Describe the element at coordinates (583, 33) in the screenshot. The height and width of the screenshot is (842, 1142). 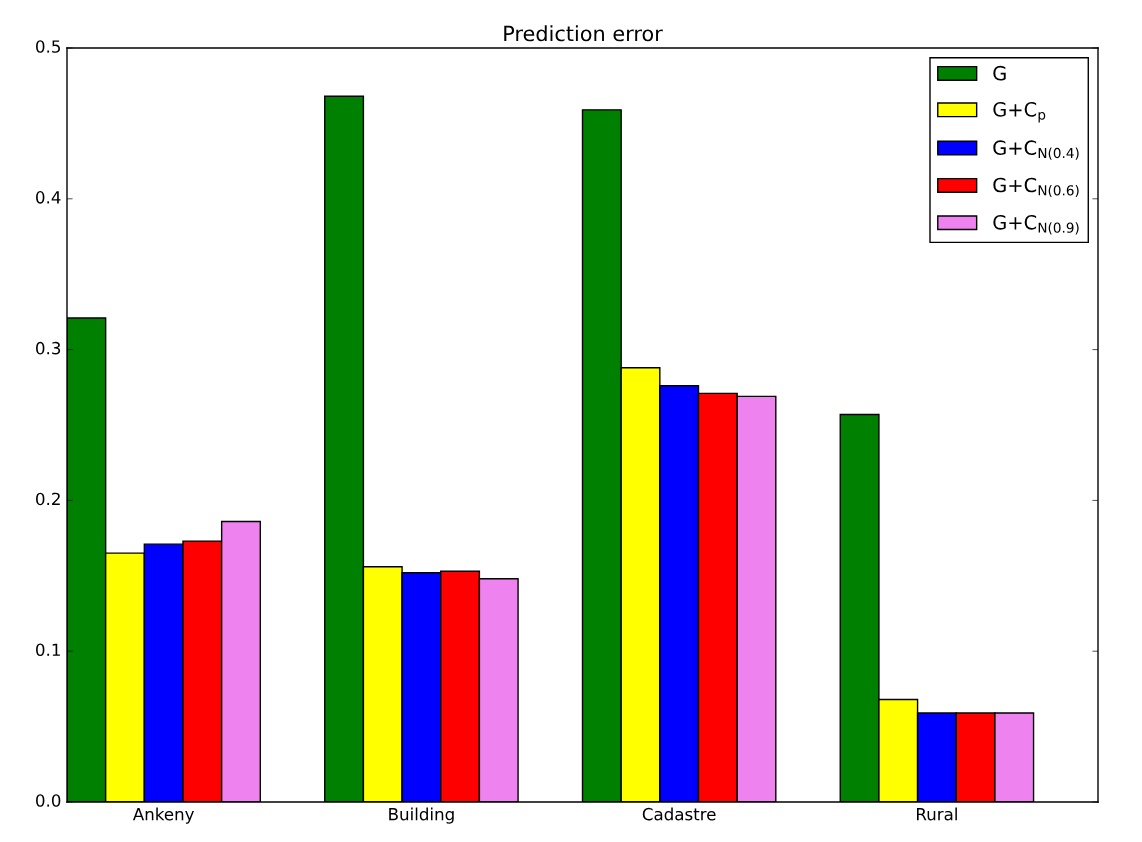
I see `chart-title: Prediction error` at that location.